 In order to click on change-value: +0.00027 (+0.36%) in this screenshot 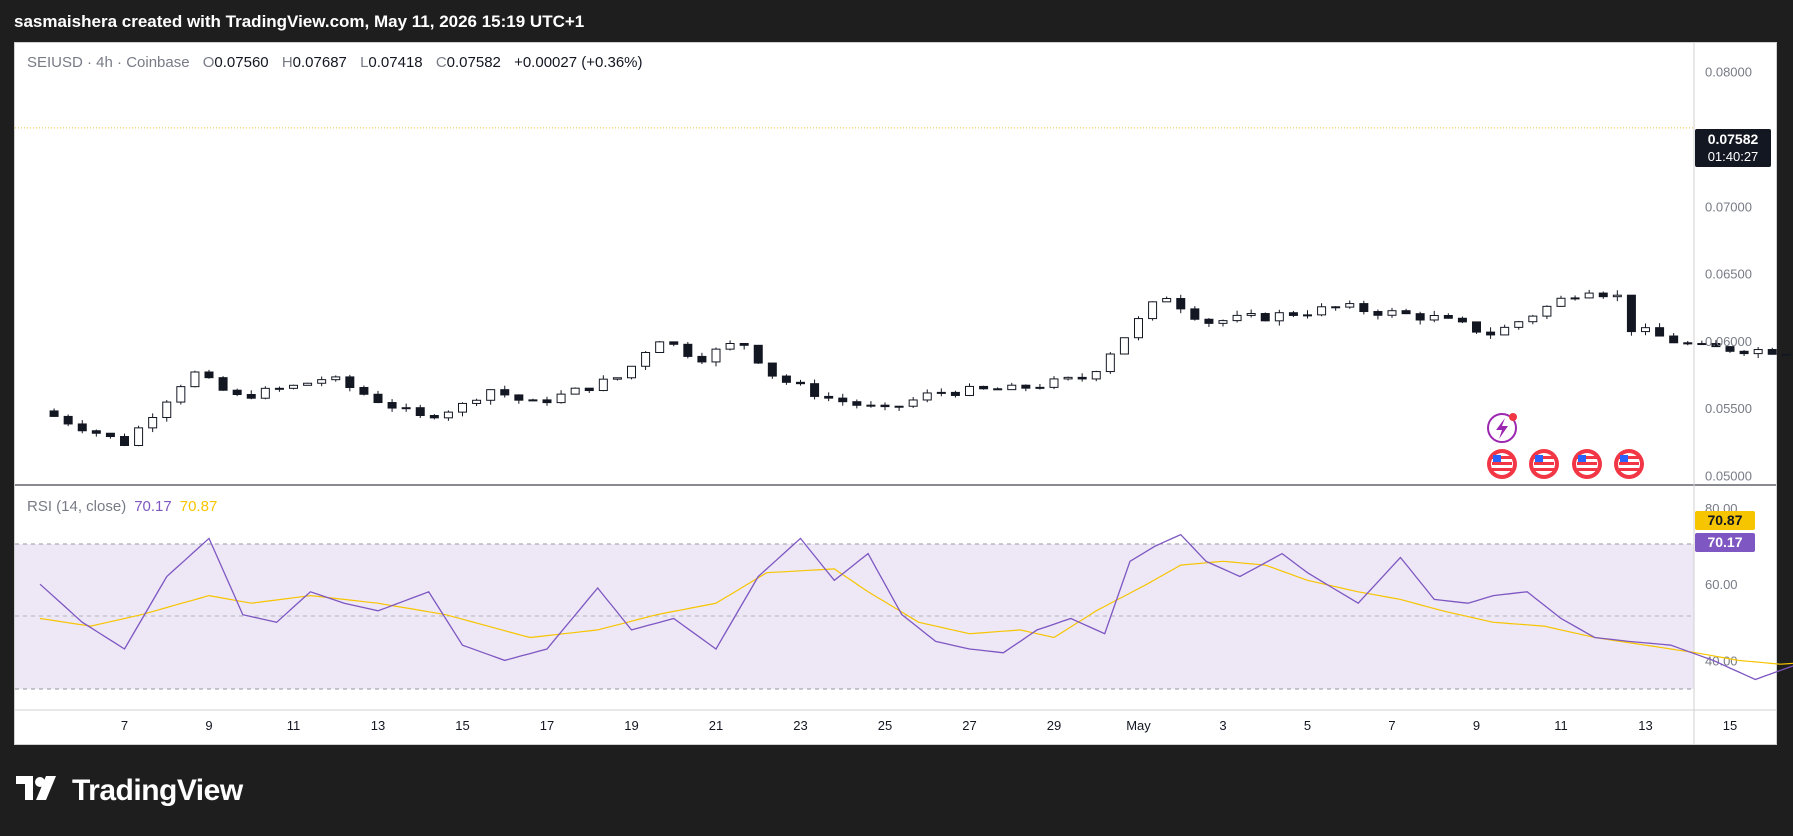, I will do `click(578, 62)`.